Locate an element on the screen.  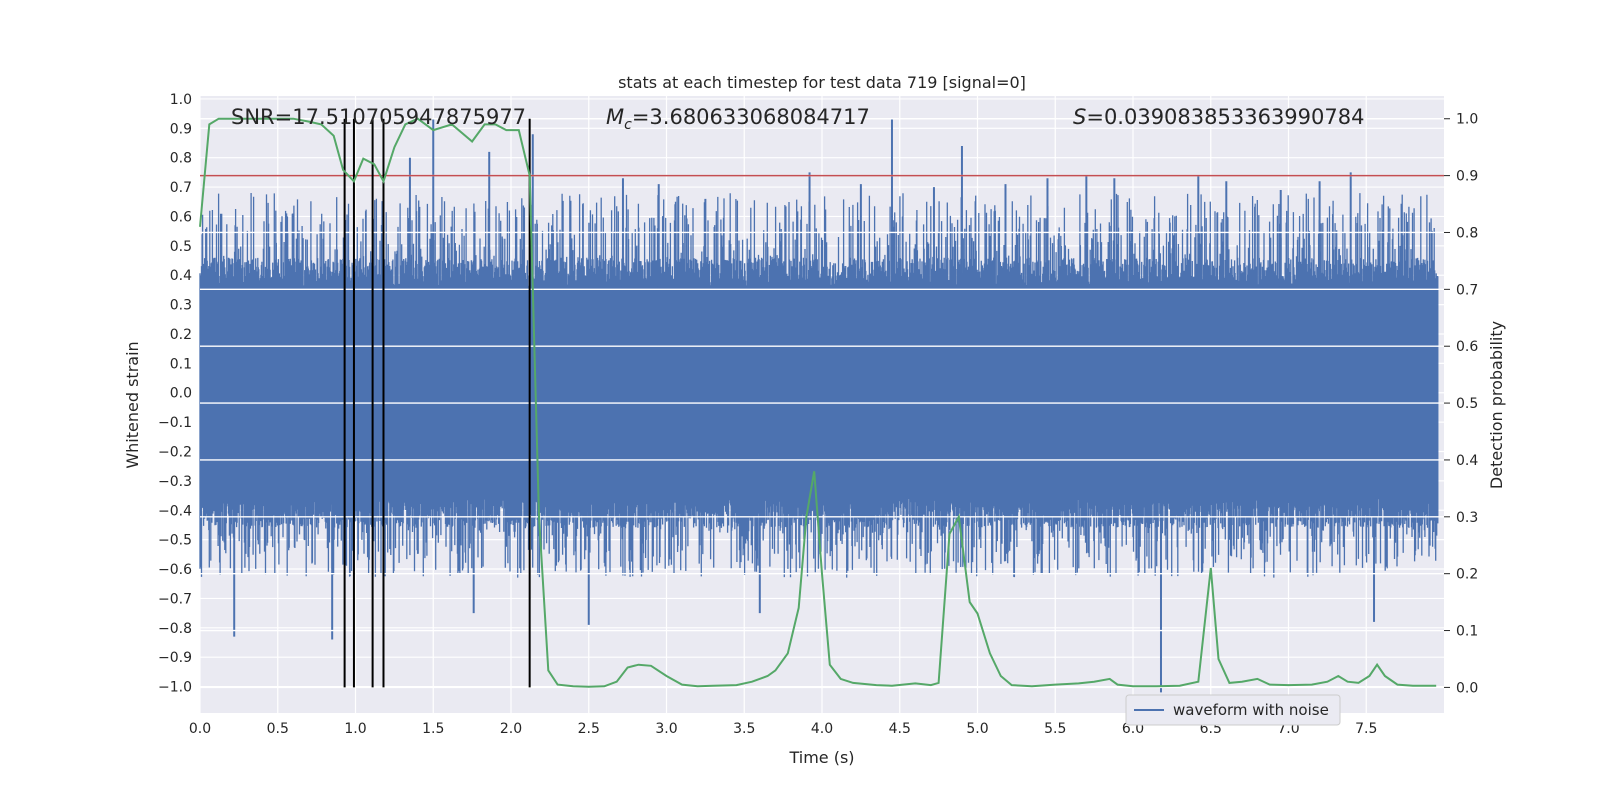
left-y-tick-label: −0.2 is located at coordinates (175, 453).